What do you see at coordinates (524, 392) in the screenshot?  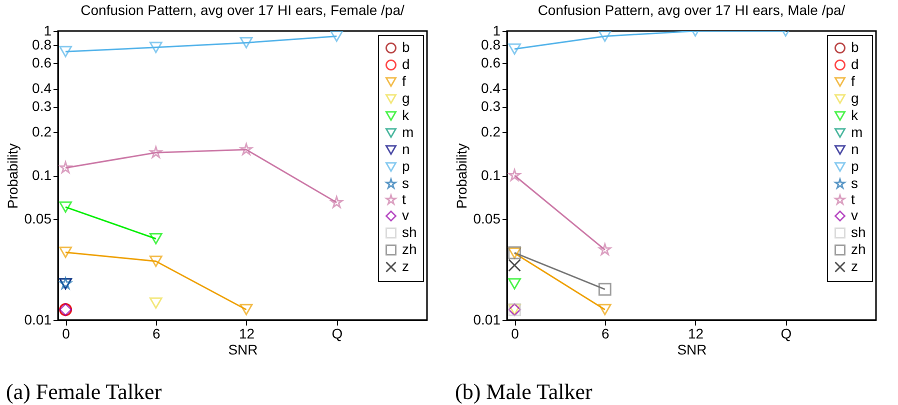 I see `text: (b) Male Talker` at bounding box center [524, 392].